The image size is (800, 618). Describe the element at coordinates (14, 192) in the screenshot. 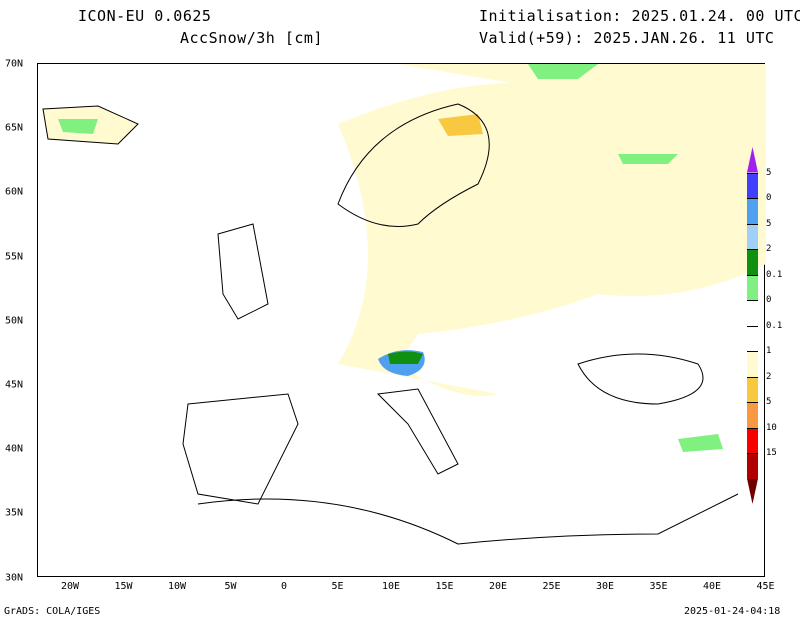

I see `y-tick-label: 60N` at that location.